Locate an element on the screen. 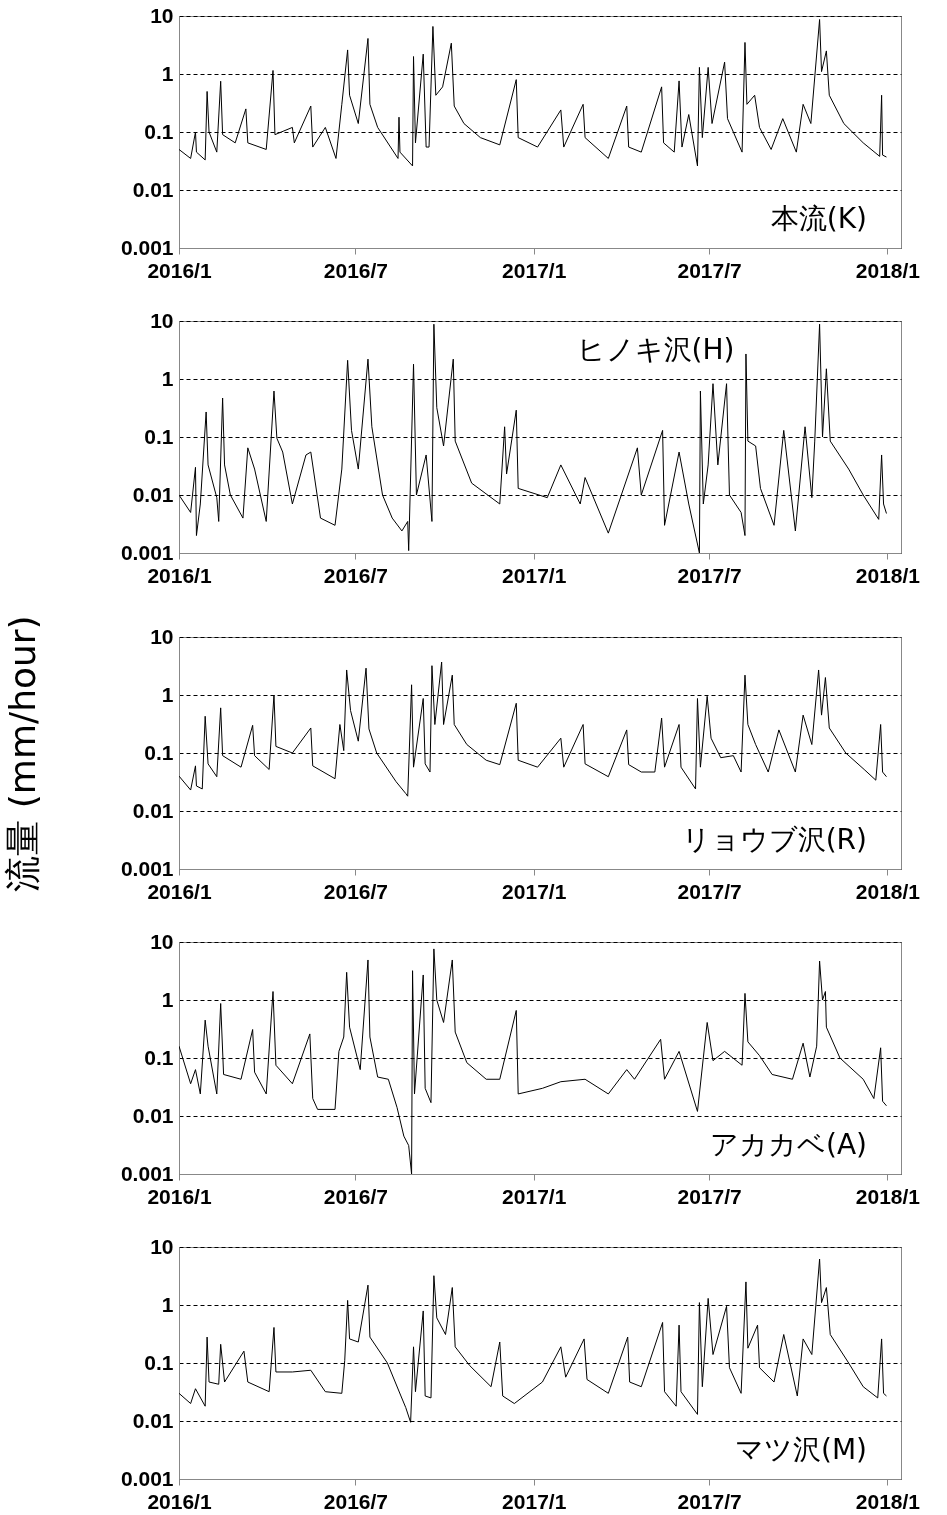 The image size is (947, 1515). annotation: ヒノキ沢(H) is located at coordinates (655, 349).